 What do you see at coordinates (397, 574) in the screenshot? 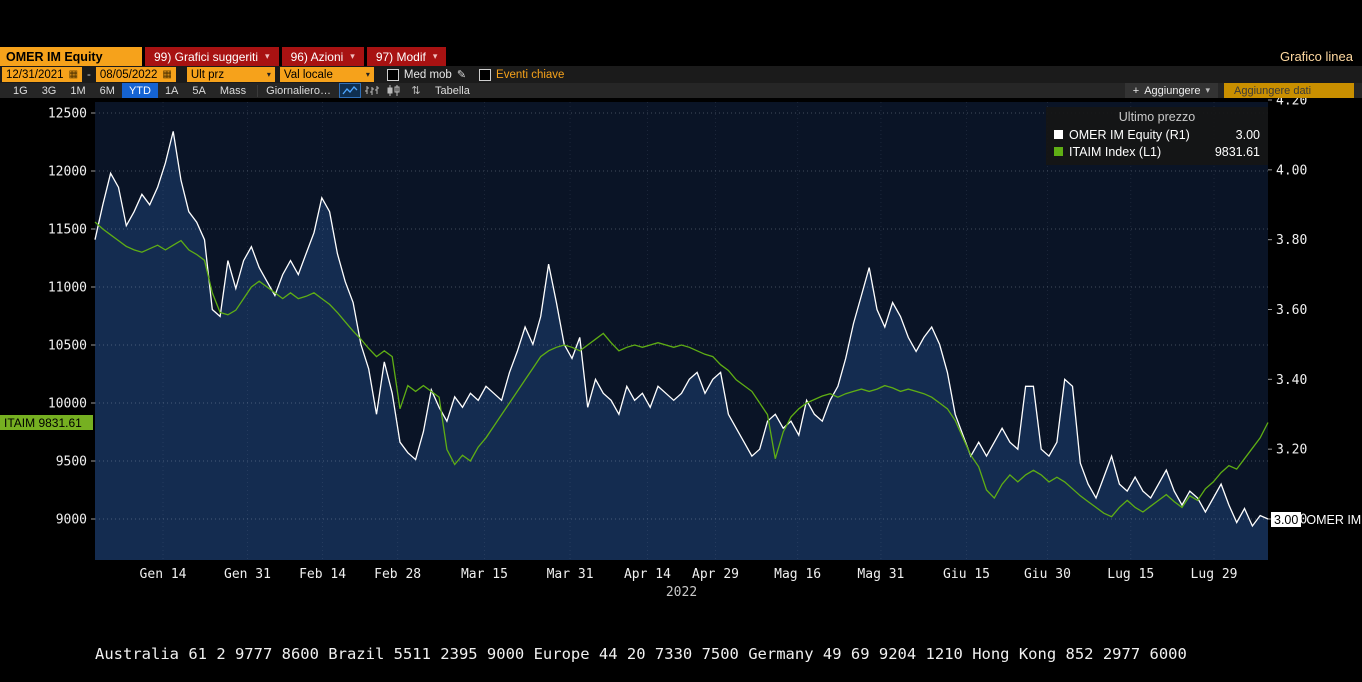
I see `x-axis-tick-label: Feb 28` at bounding box center [397, 574].